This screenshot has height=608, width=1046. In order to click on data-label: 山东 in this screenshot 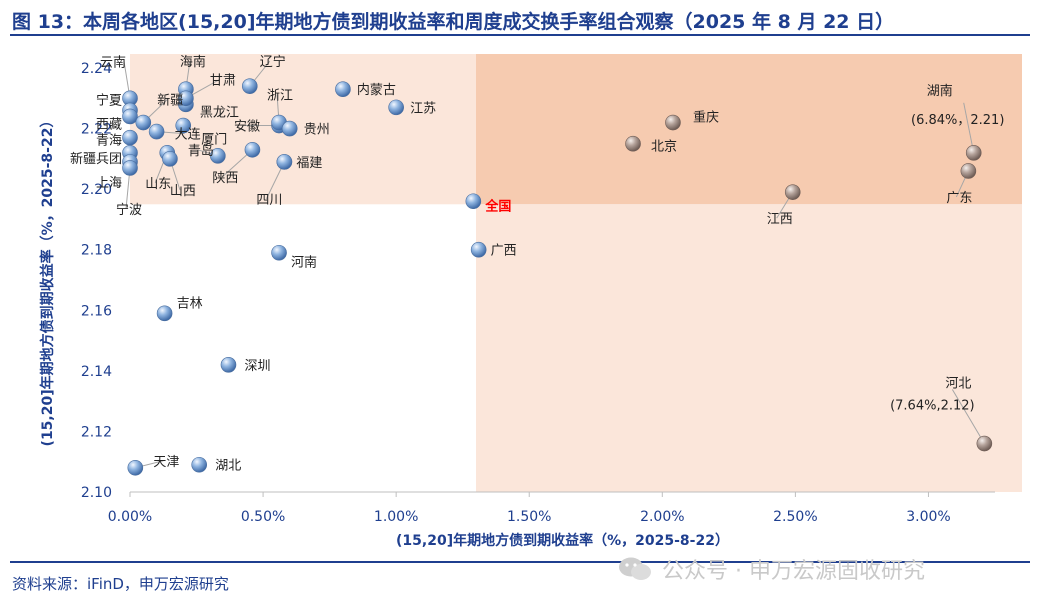, I will do `click(158, 184)`.